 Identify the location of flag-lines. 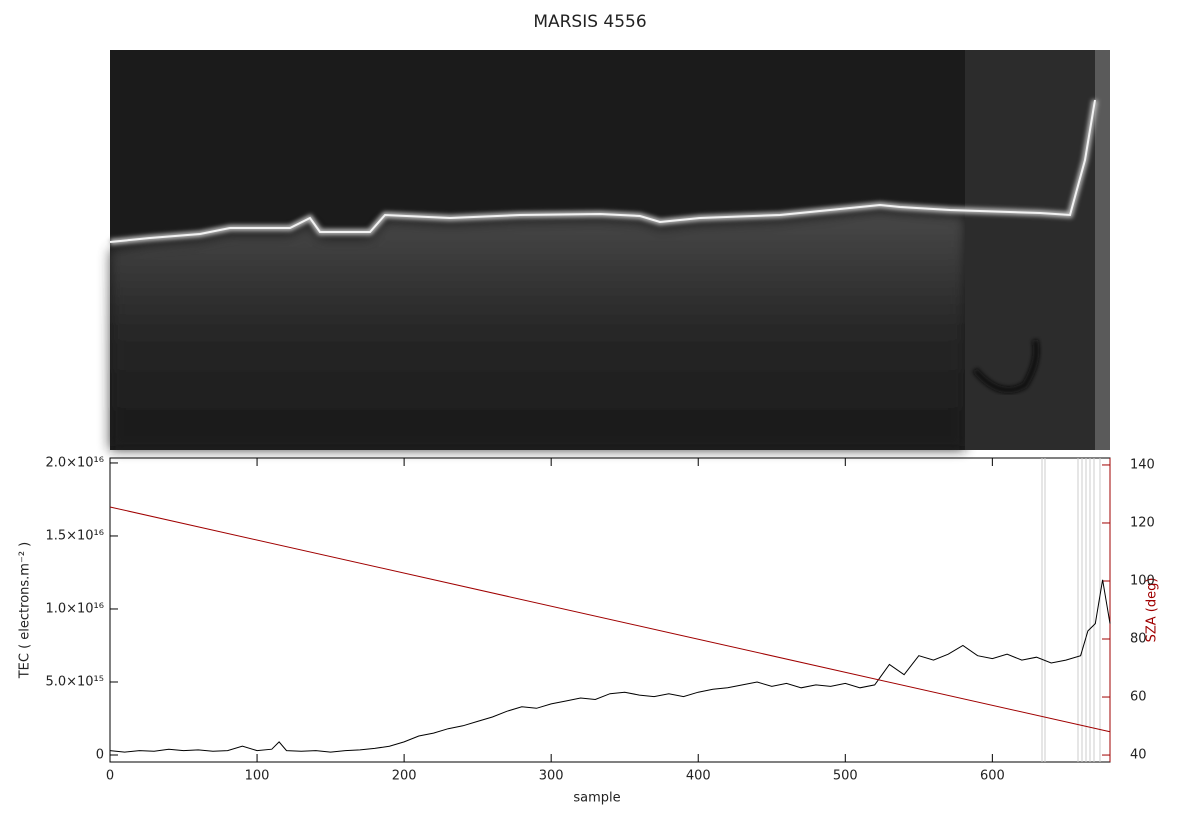
(1071, 610).